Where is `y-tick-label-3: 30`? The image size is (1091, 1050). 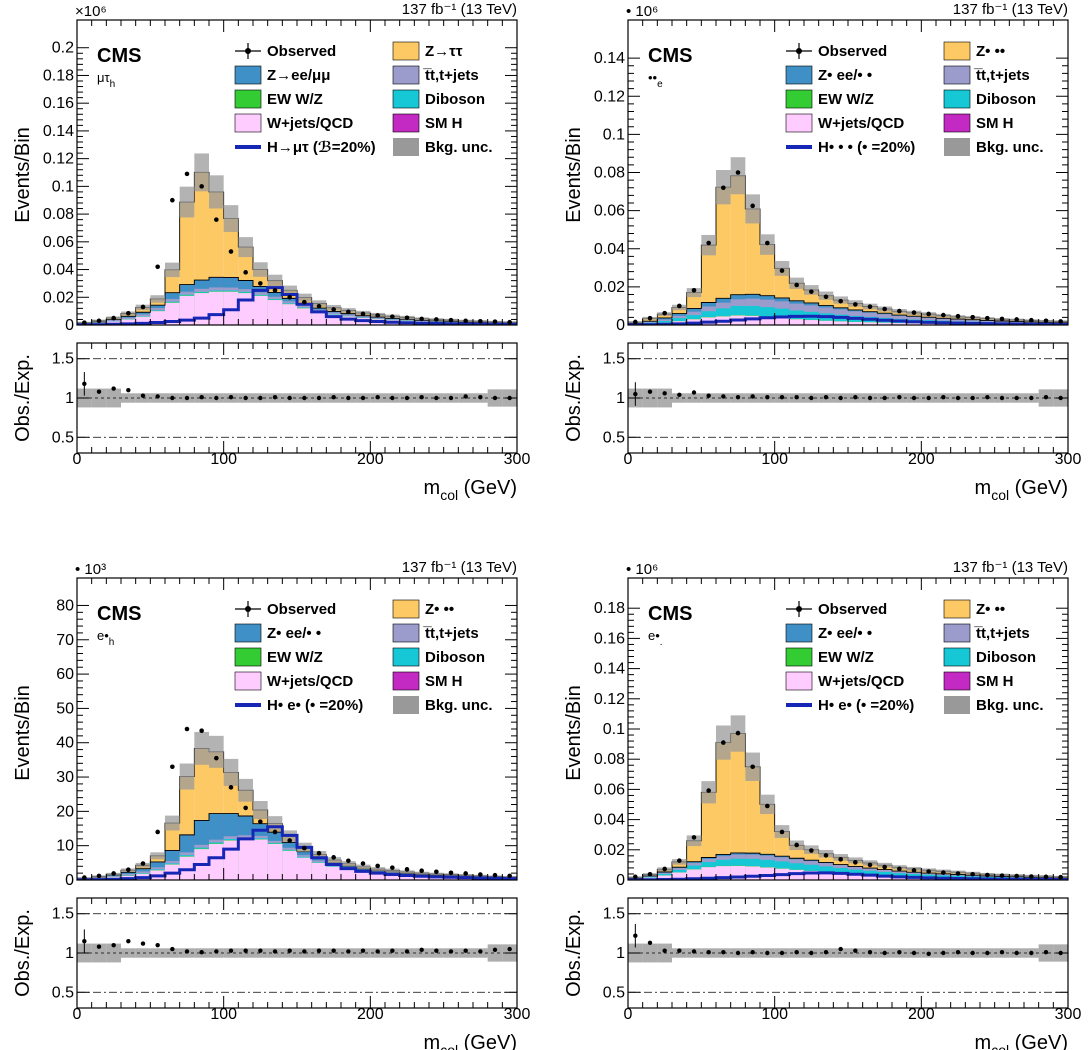
y-tick-label-3: 30 is located at coordinates (65, 777).